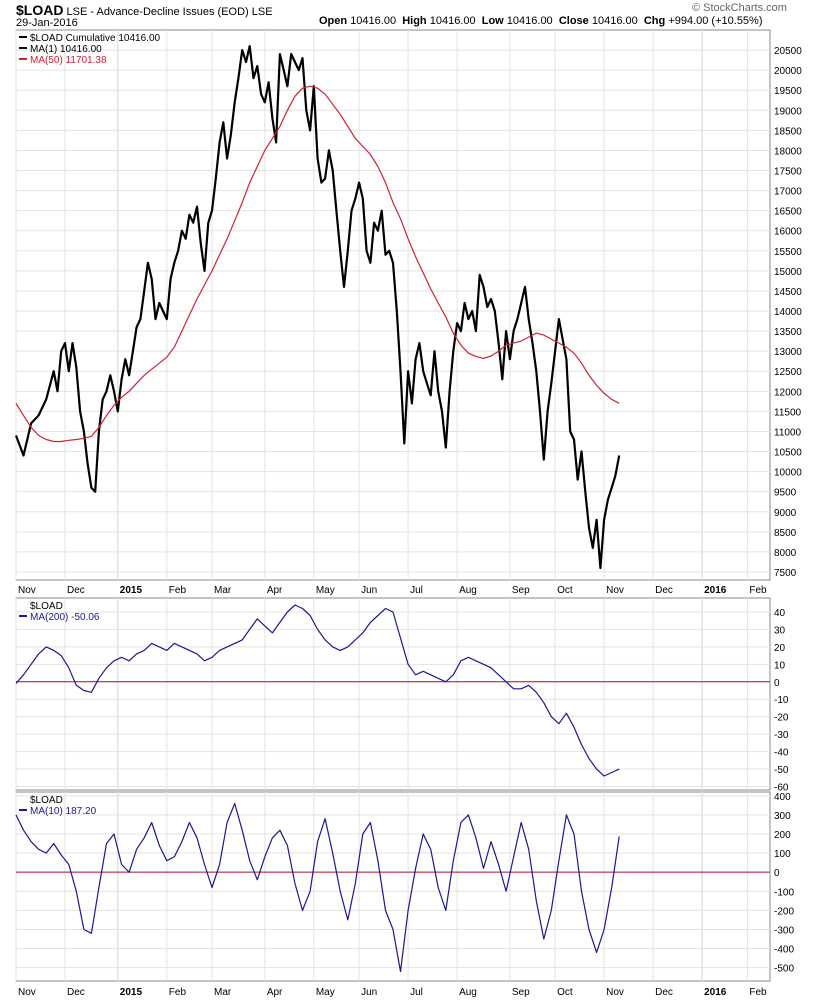  Describe the element at coordinates (788, 212) in the screenshot. I see `price-y-tick-label: 16500` at that location.